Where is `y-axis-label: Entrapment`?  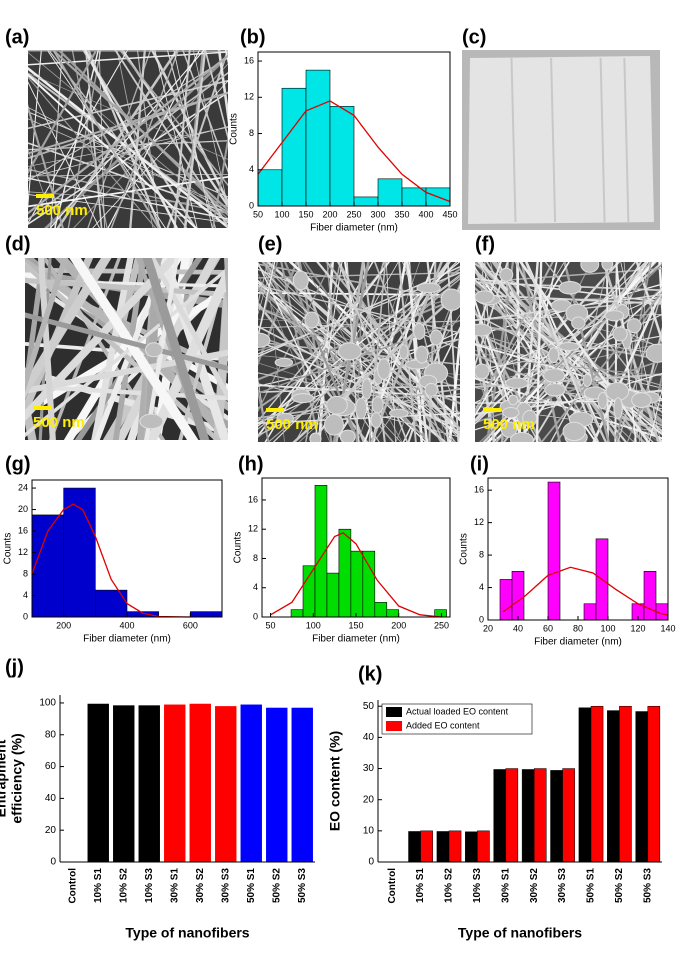 y-axis-label: Entrapment is located at coordinates (4, 778).